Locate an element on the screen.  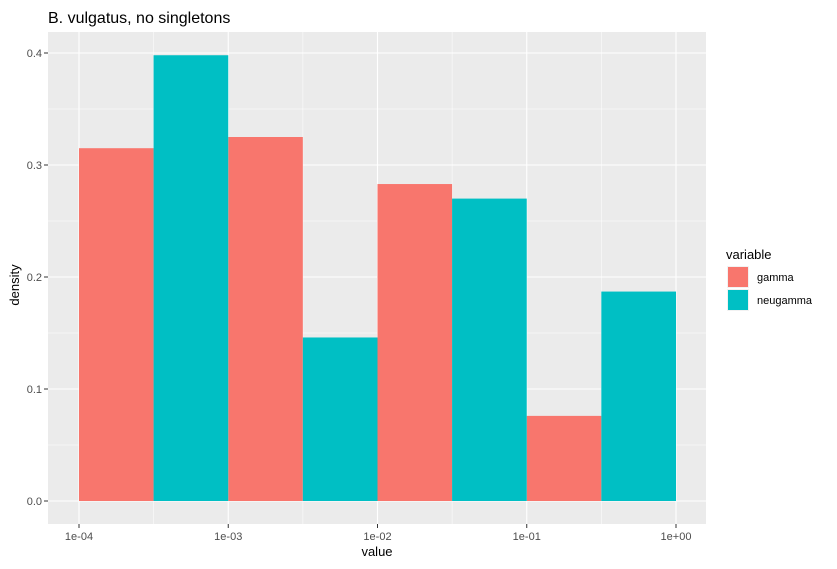
legend: variable gamma neugamma is located at coordinates (769, 279).